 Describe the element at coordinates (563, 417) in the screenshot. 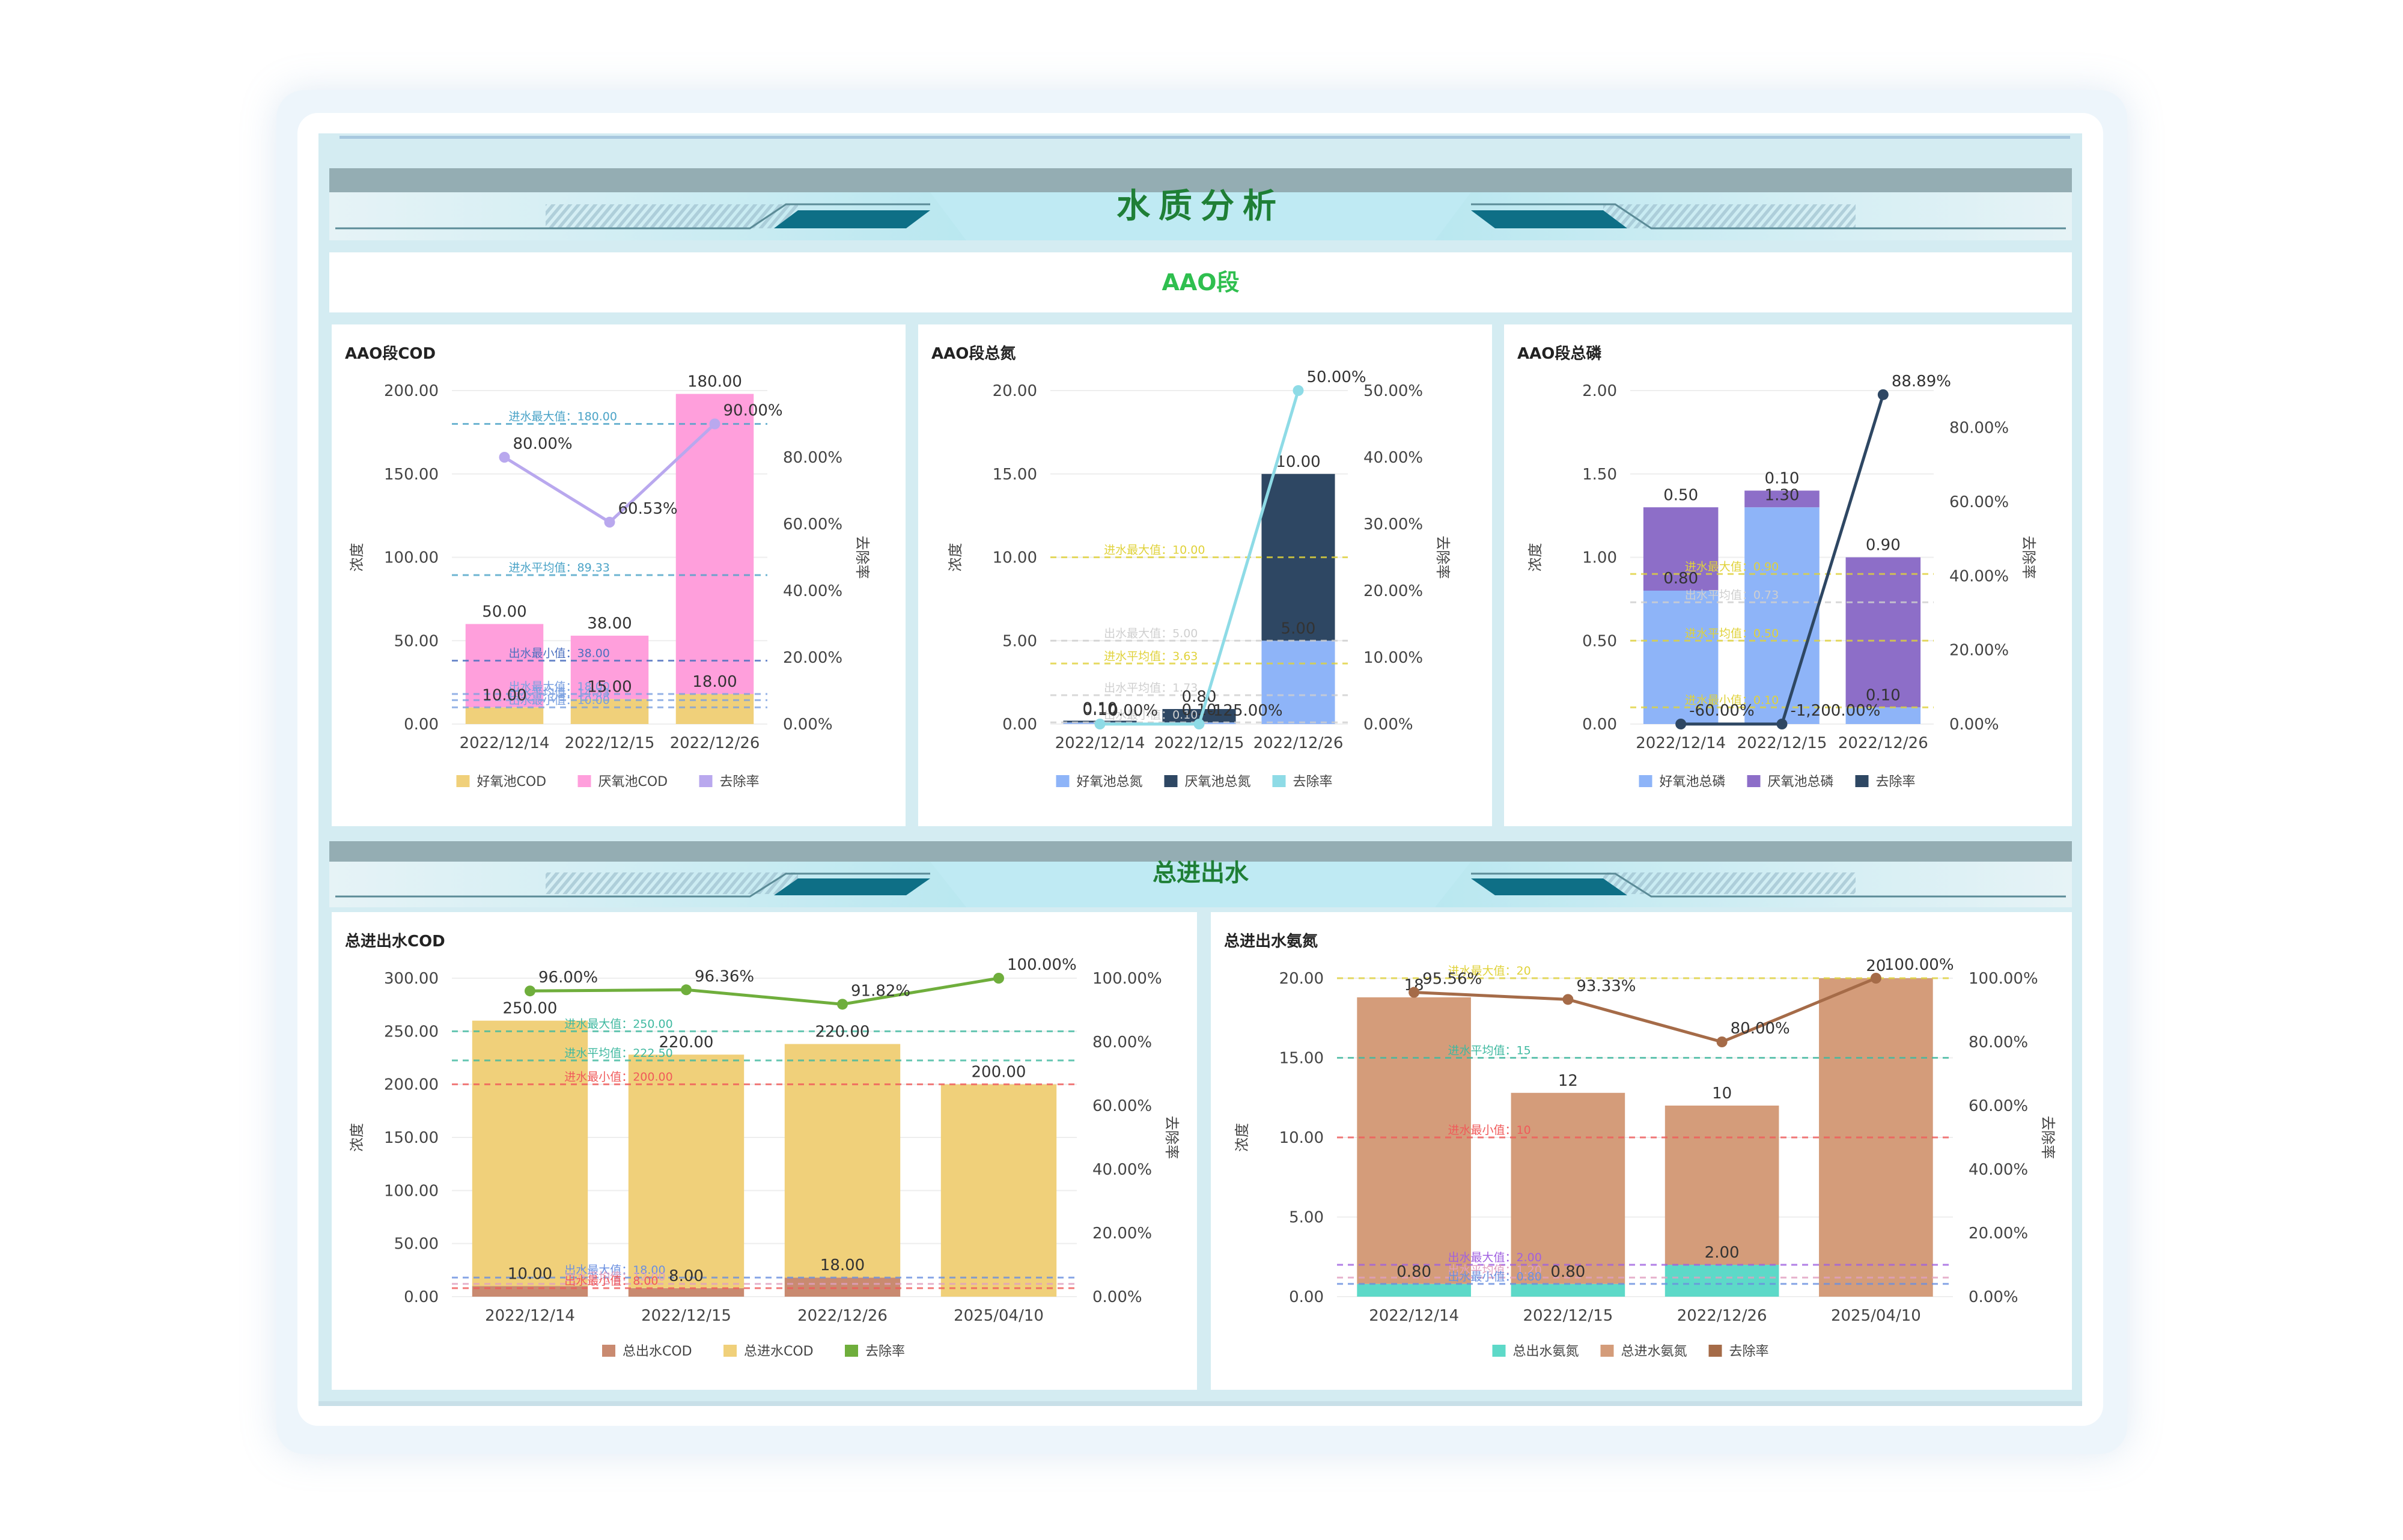

I see `reference-label: 进水最大值：180.00` at that location.